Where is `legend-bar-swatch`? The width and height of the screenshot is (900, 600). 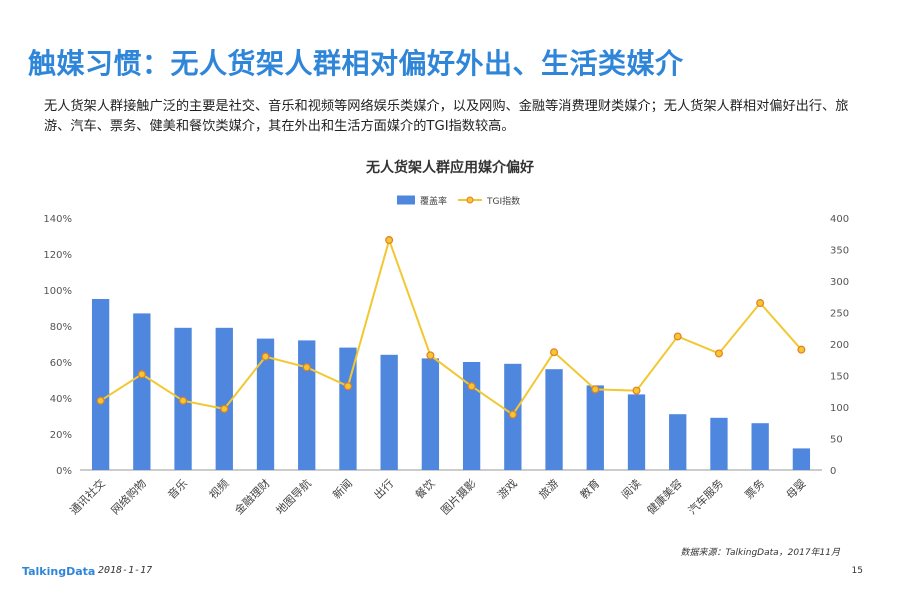
legend-bar-swatch is located at coordinates (406, 200).